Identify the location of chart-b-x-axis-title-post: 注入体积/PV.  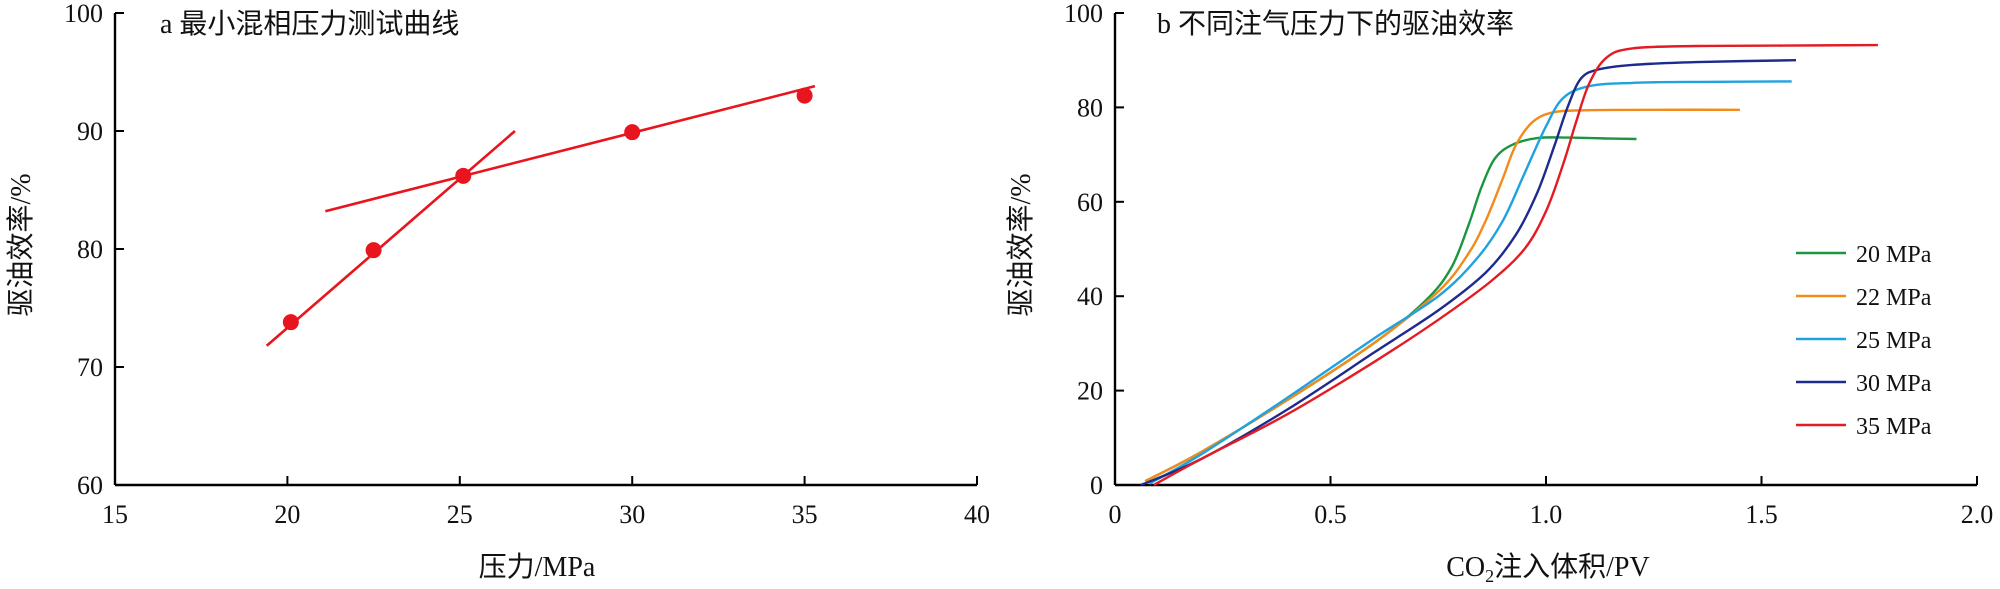
(1572, 567).